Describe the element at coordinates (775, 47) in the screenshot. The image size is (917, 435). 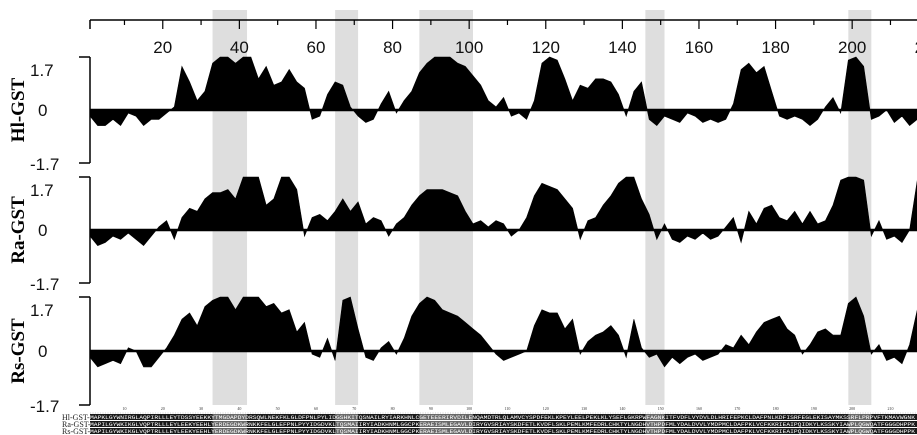
I see `x-tick-label: 180` at that location.